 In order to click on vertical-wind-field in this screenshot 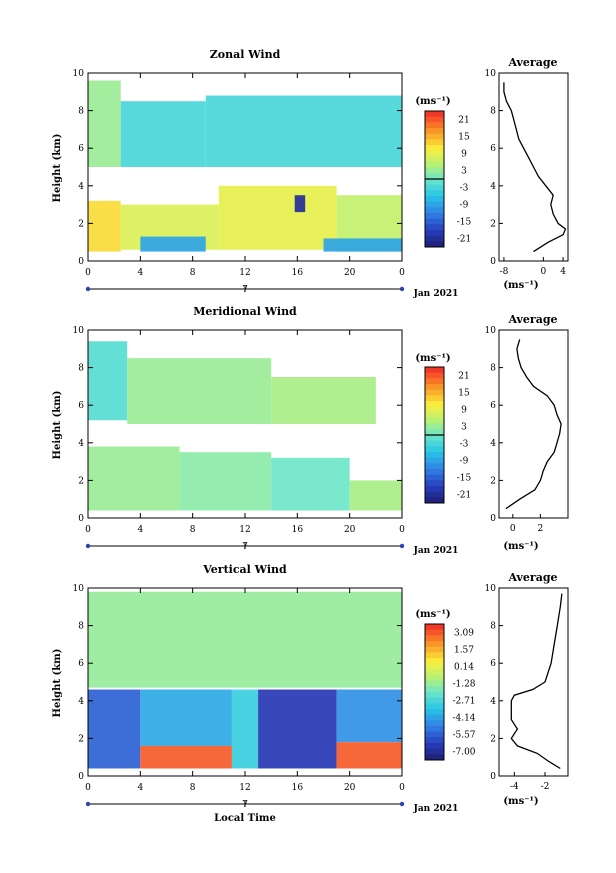, I will do `click(245, 680)`.